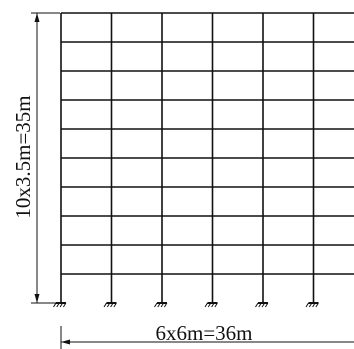  Describe the element at coordinates (203, 333) in the screenshot. I see `horizontal-dimension-label: 6x6m=36m` at that location.